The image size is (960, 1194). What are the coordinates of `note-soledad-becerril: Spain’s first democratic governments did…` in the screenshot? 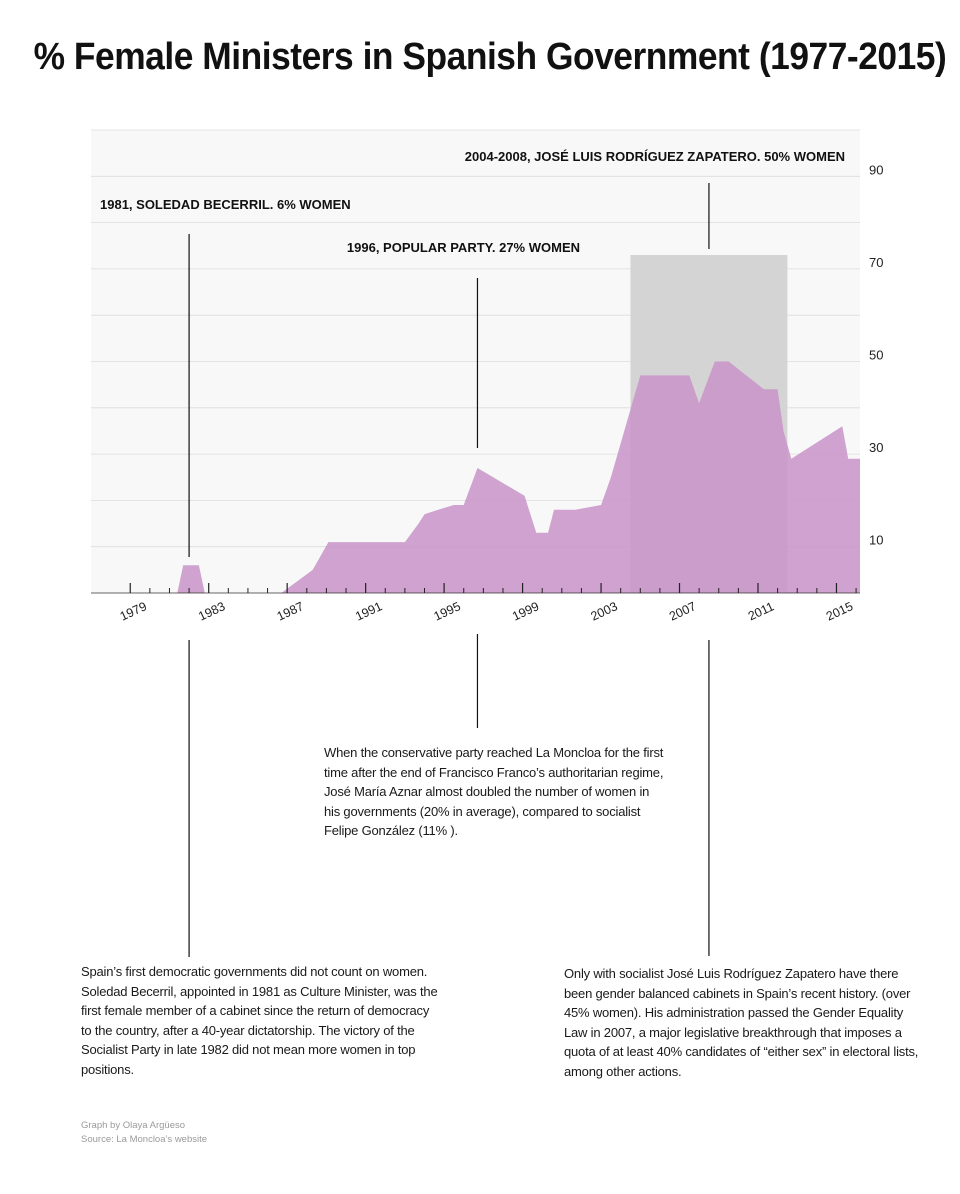 It's located at (259, 1020).